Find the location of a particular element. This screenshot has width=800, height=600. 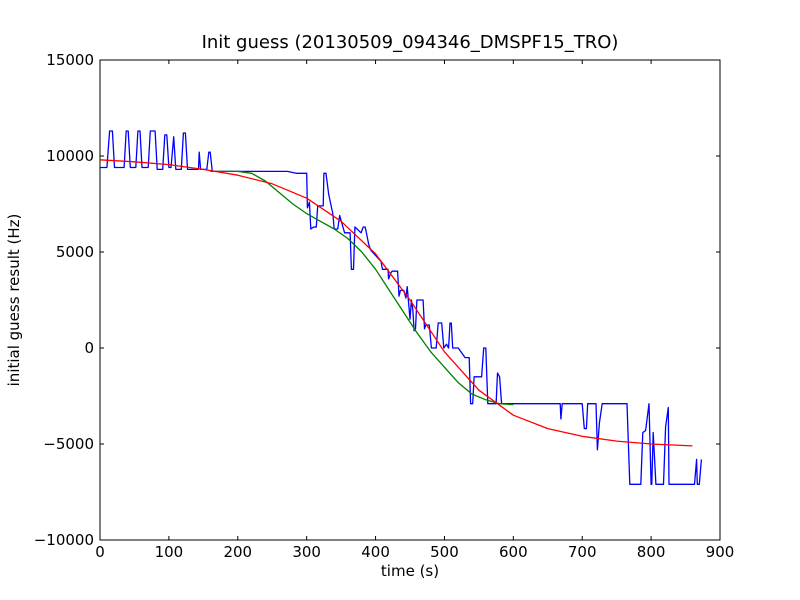

y-tick-label: −10000 is located at coordinates (64, 540).